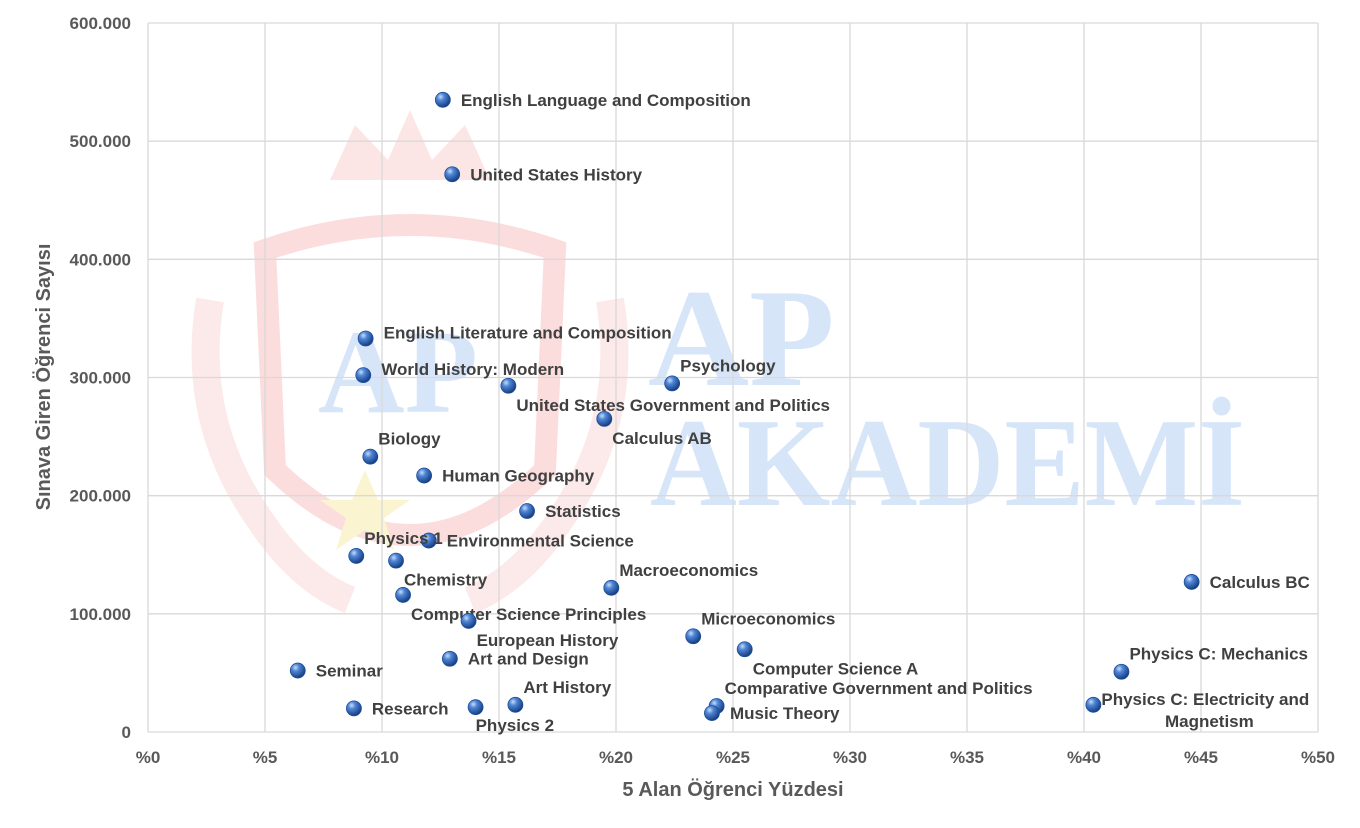 This screenshot has height=828, width=1360. I want to click on data-point-label: Physics 2, so click(515, 725).